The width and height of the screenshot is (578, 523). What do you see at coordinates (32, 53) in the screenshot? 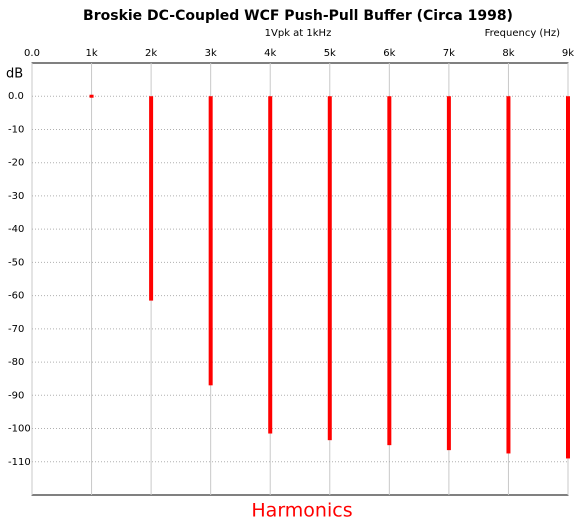
I see `x-tick-label: 0.0` at bounding box center [32, 53].